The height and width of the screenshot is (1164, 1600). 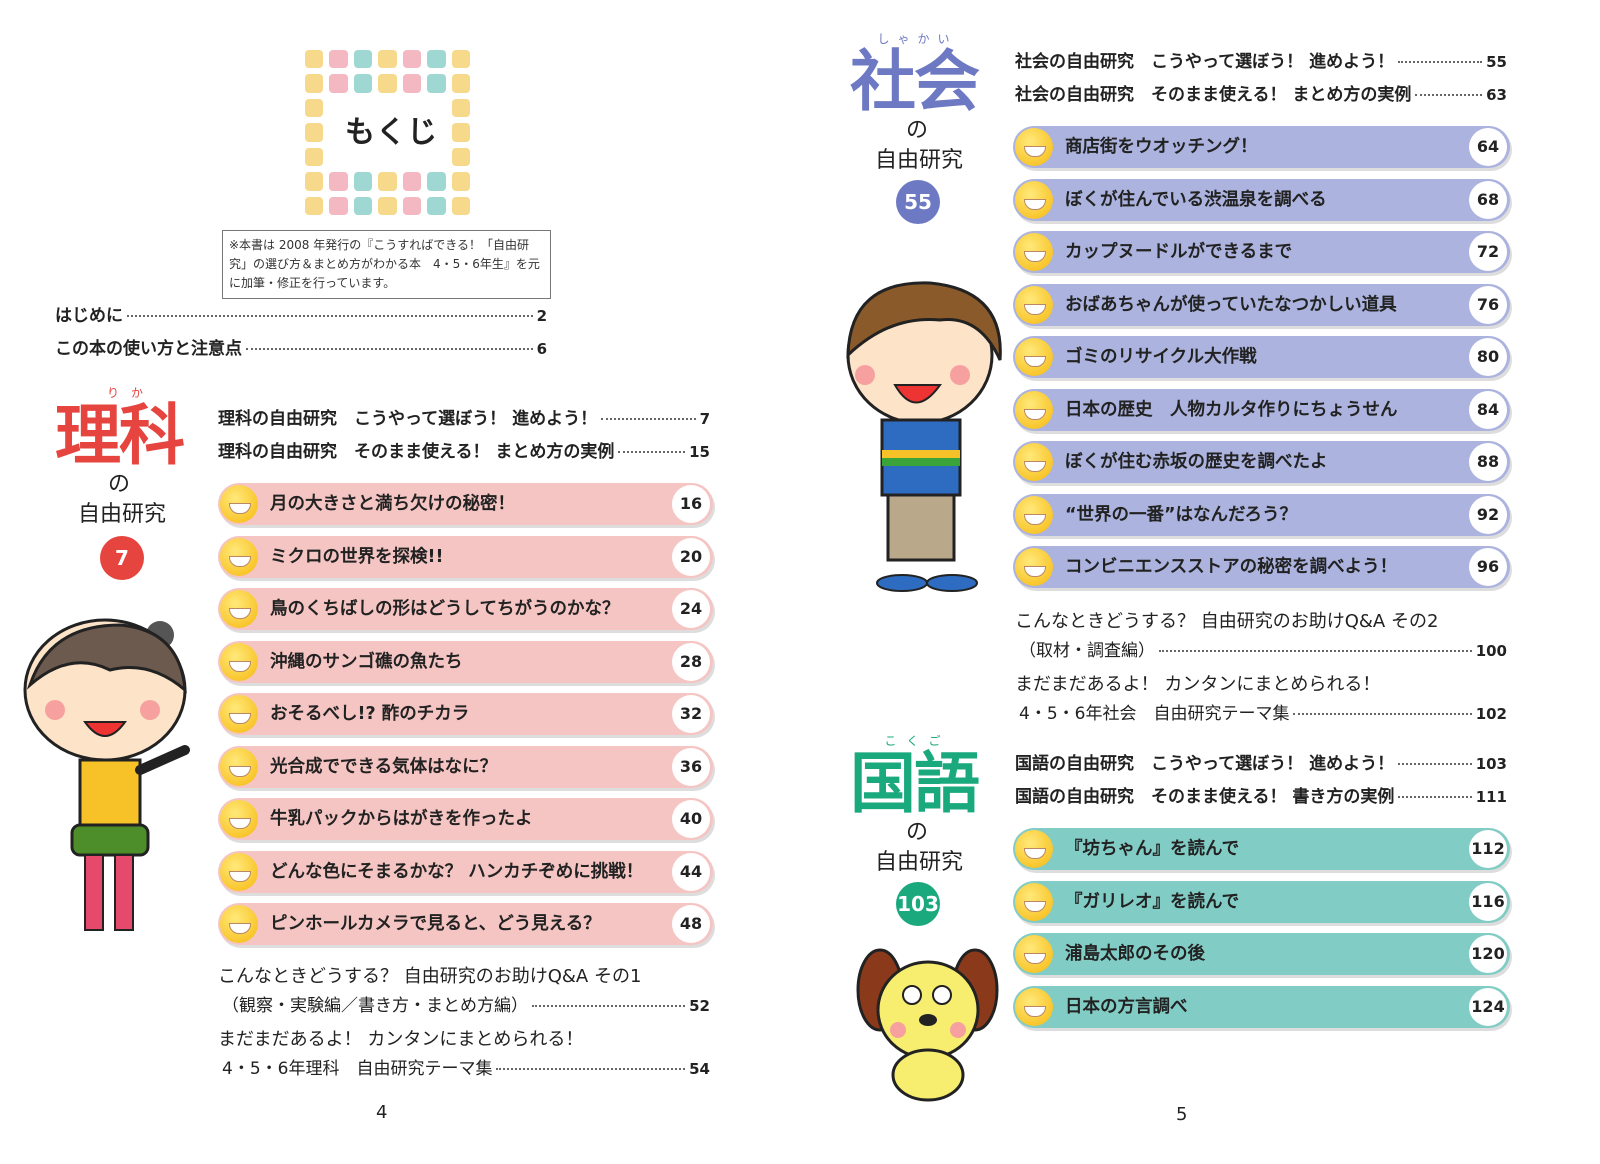 What do you see at coordinates (1261, 199) in the screenshot?
I see `topic-row: ぼくが住んでいる渋温泉を調べる 68` at bounding box center [1261, 199].